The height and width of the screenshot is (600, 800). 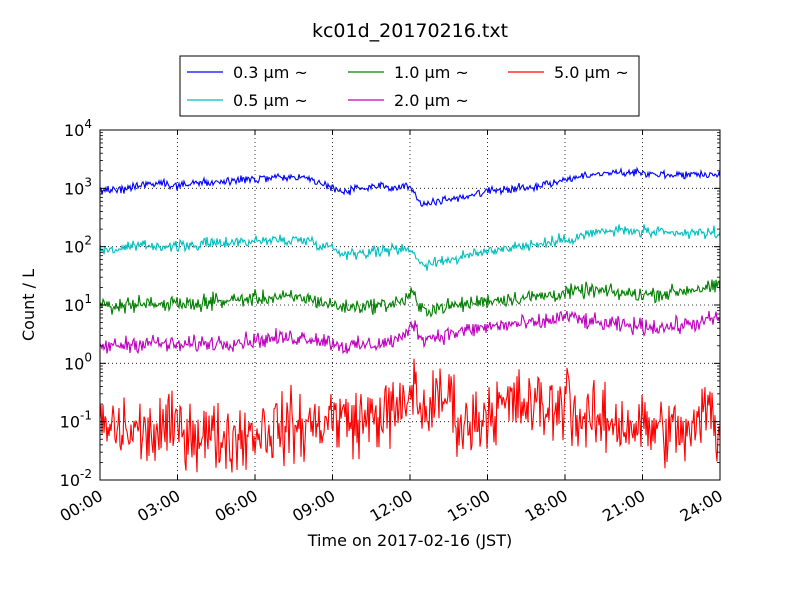 What do you see at coordinates (28, 305) in the screenshot?
I see `y-axis-label: Count / L` at bounding box center [28, 305].